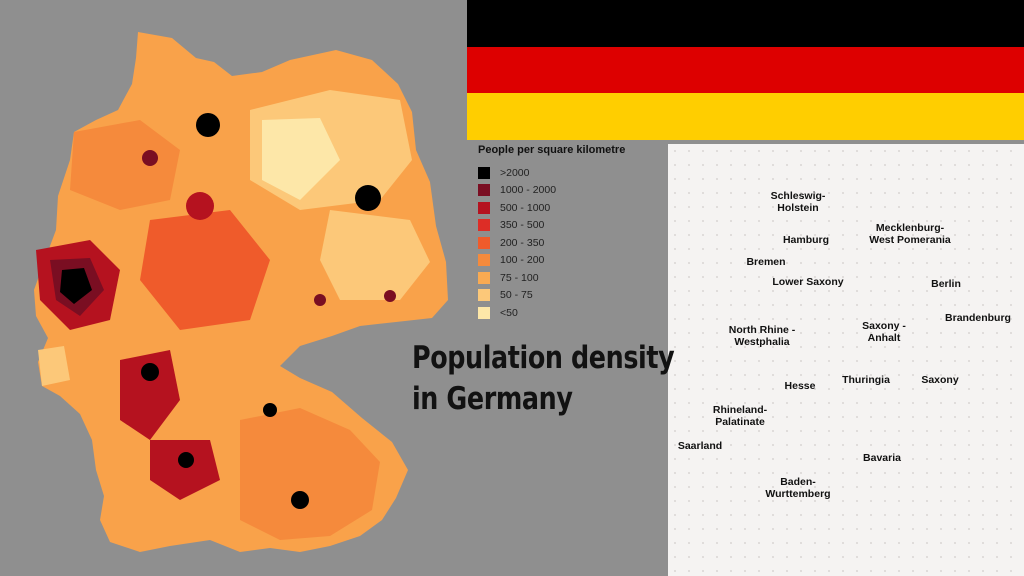  Describe the element at coordinates (516, 295) in the screenshot. I see `legend-label: 50 - 75` at that location.